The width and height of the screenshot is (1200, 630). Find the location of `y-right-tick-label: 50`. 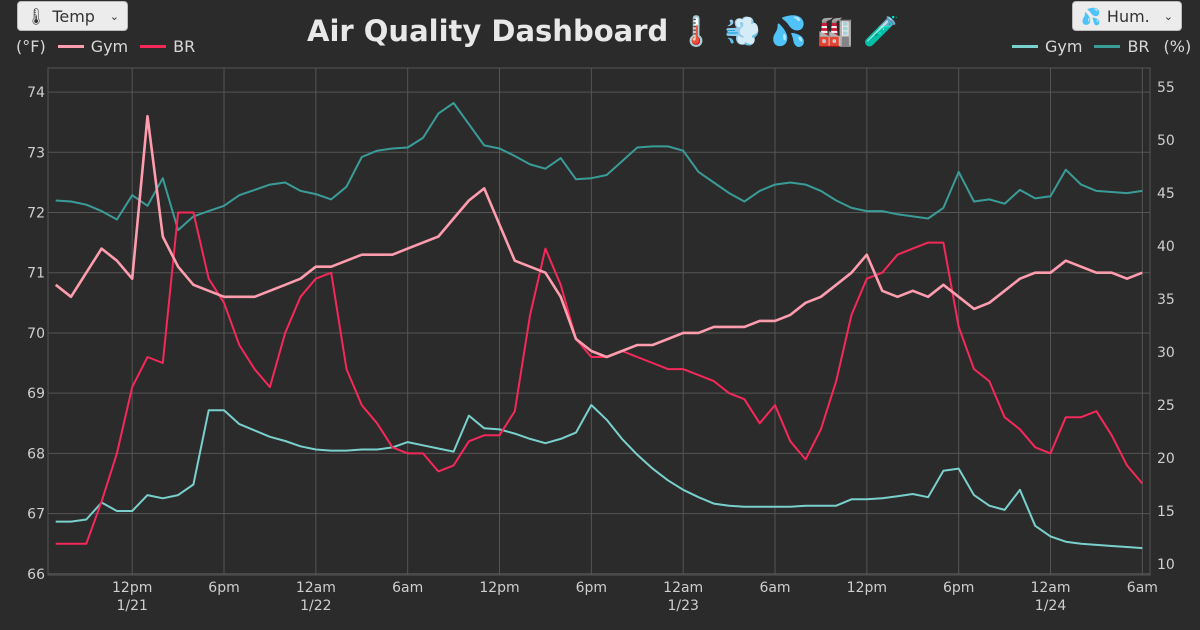

y-right-tick-label: 50 is located at coordinates (1166, 141).